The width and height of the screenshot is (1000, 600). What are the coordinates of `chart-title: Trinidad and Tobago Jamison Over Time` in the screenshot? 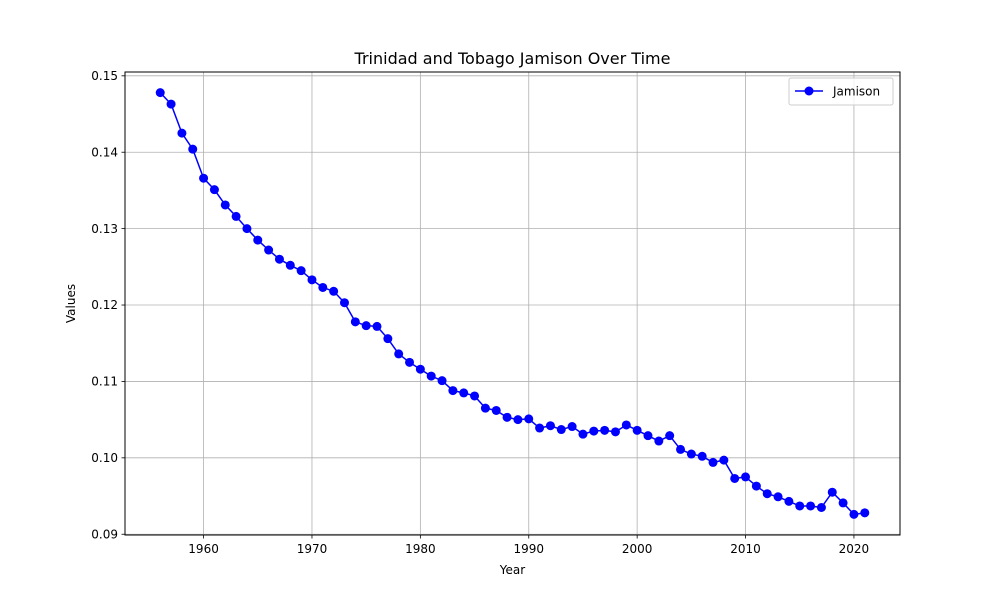 It's located at (512, 58).